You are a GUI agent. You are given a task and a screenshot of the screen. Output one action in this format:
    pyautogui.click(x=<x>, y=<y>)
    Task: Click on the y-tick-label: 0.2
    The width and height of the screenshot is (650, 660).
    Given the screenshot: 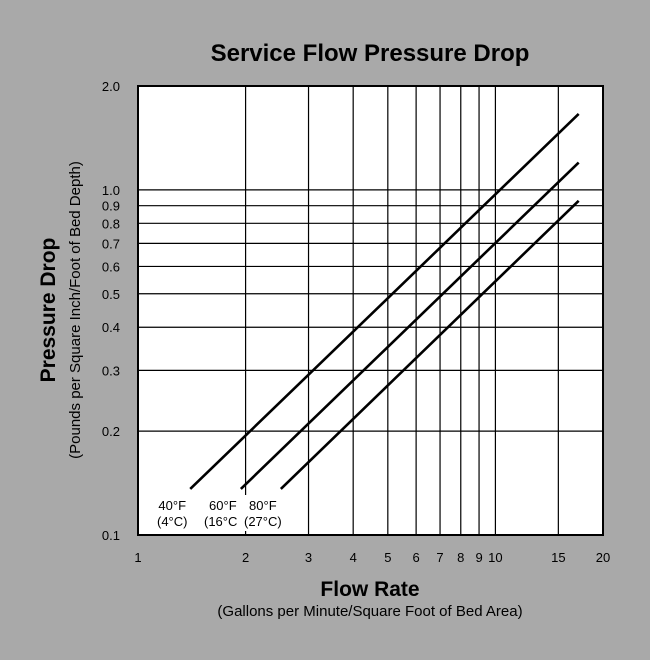 What is the action you would take?
    pyautogui.click(x=111, y=431)
    